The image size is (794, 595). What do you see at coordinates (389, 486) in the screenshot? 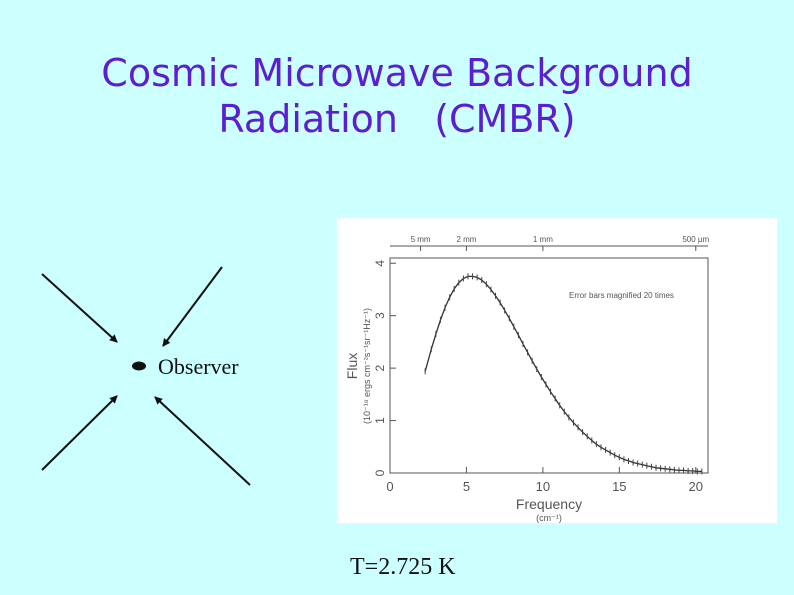
I see `x-tick-label: 0` at bounding box center [389, 486].